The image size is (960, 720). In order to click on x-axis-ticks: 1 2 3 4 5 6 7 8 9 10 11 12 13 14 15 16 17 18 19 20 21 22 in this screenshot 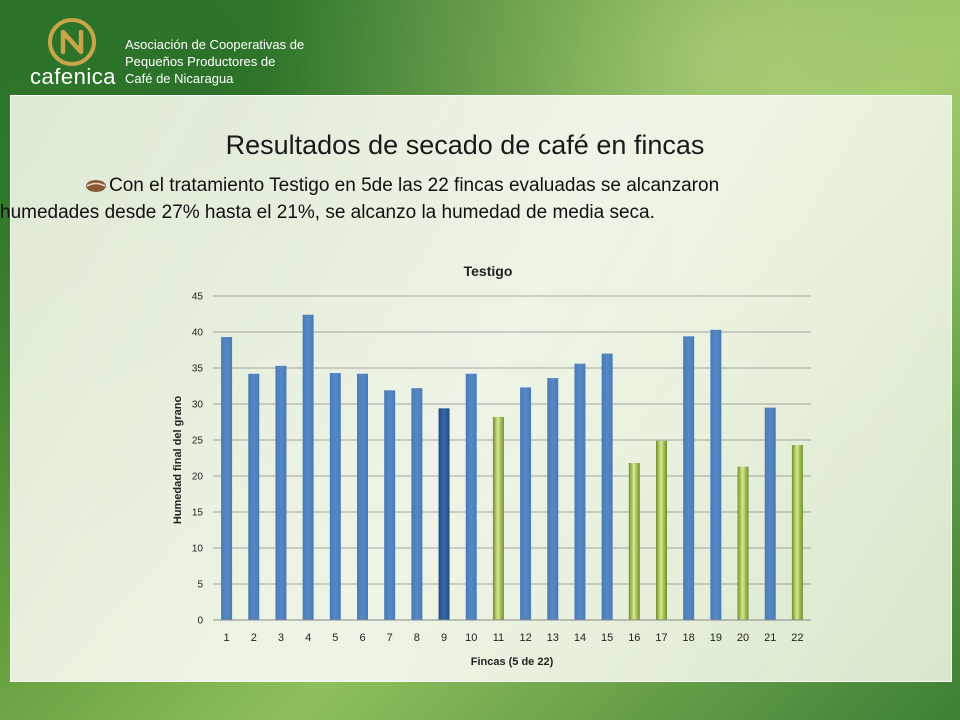, I will do `click(514, 638)`.